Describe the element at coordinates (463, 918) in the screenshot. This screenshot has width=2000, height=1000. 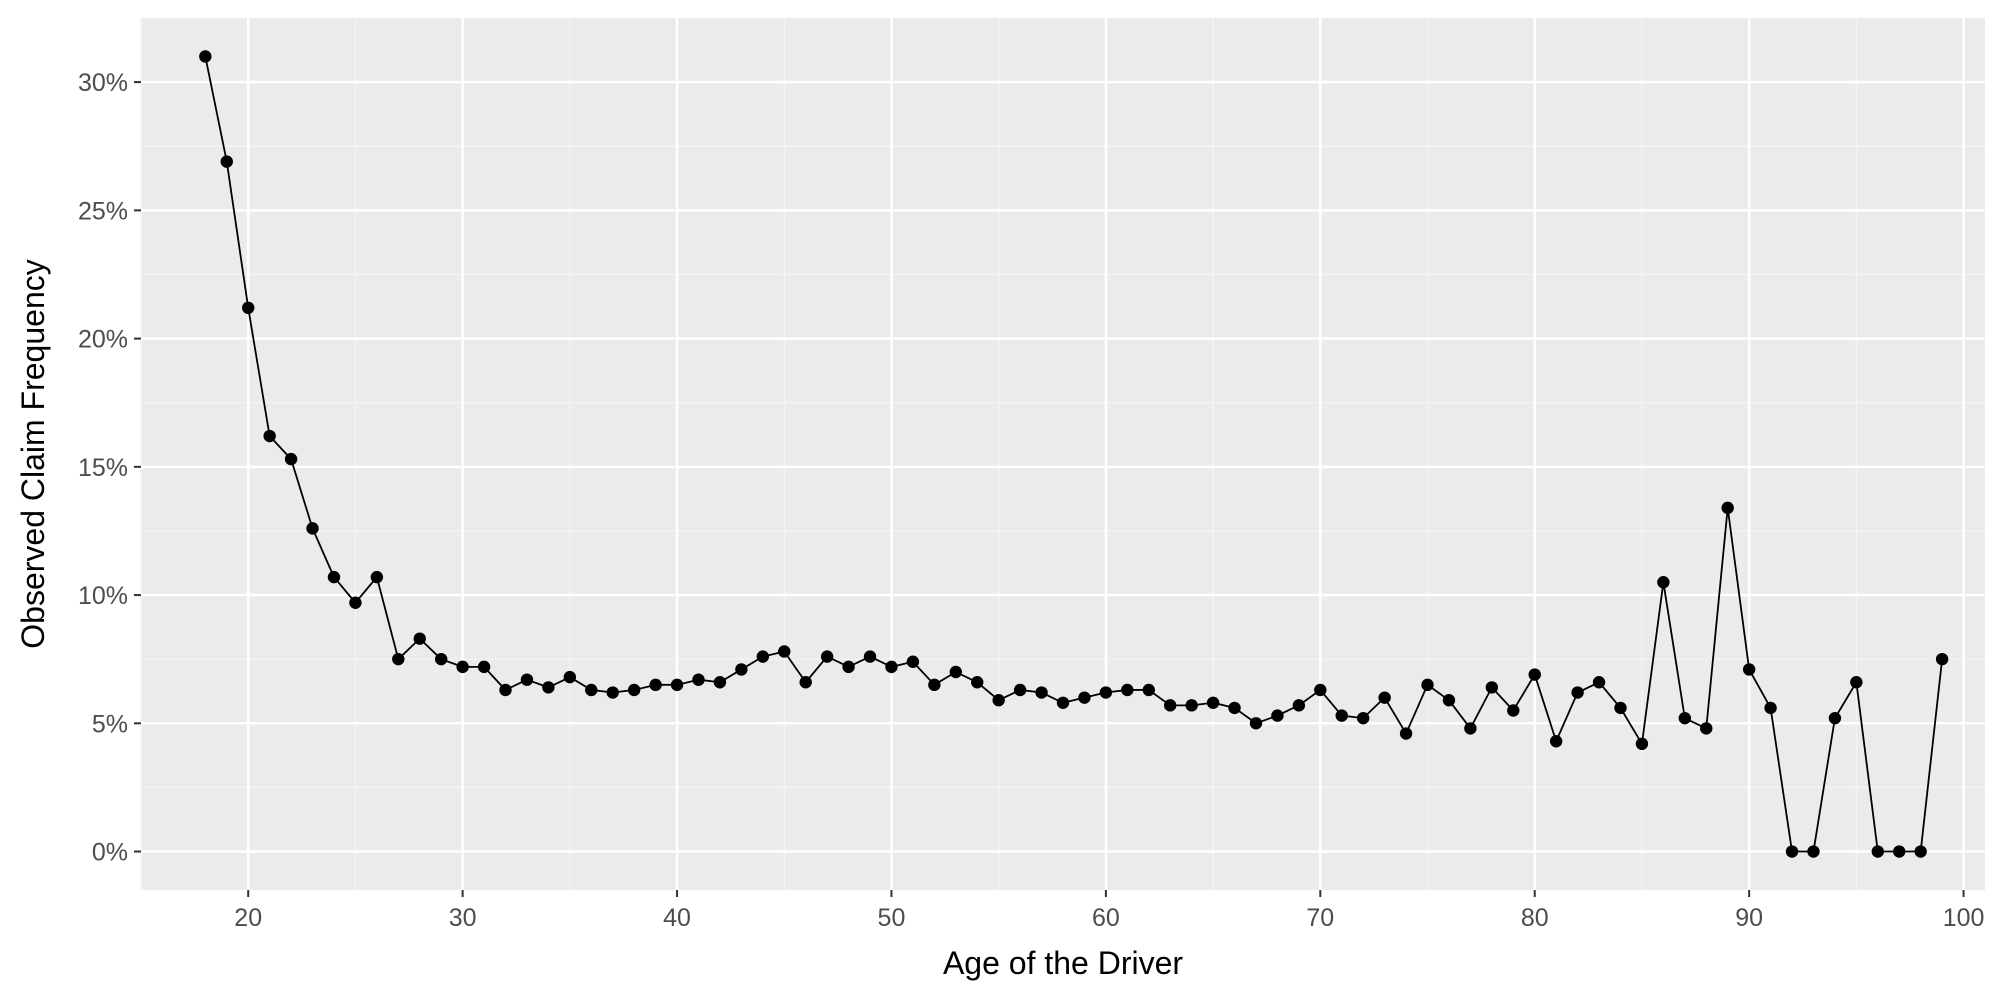
I see `x-tick-label: 30` at that location.